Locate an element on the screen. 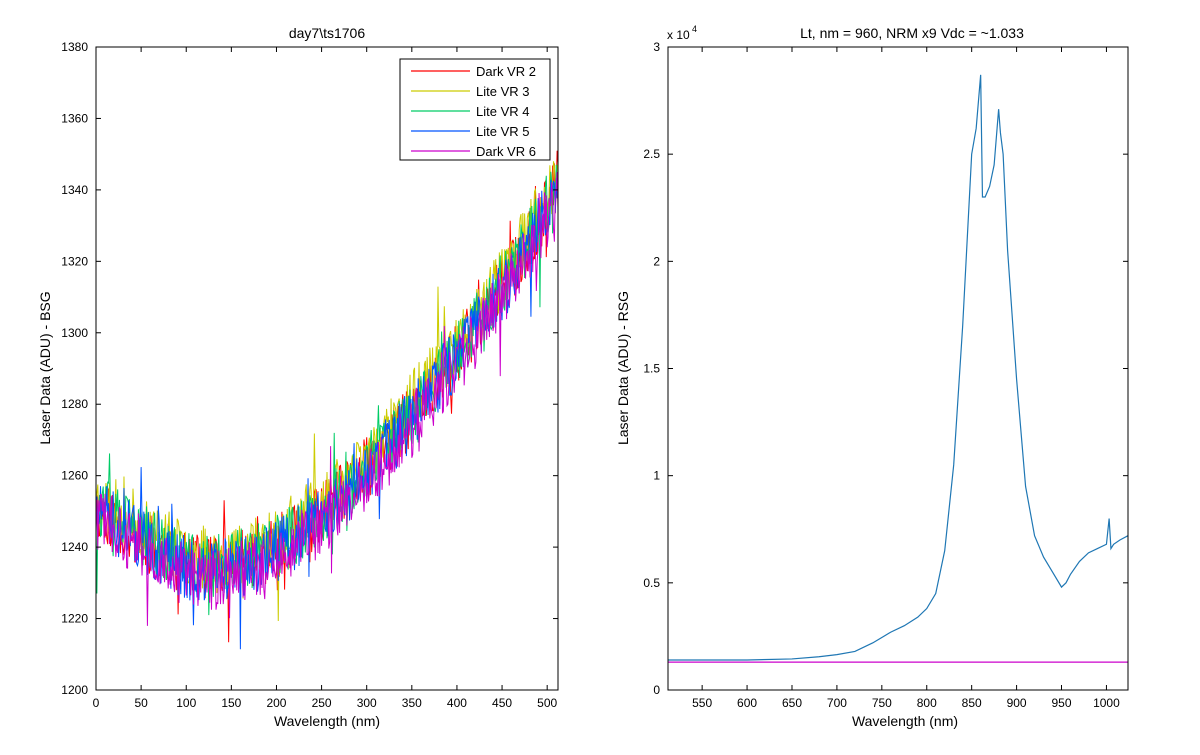  left-chart-title: day7\ts1706 is located at coordinates (327, 33).